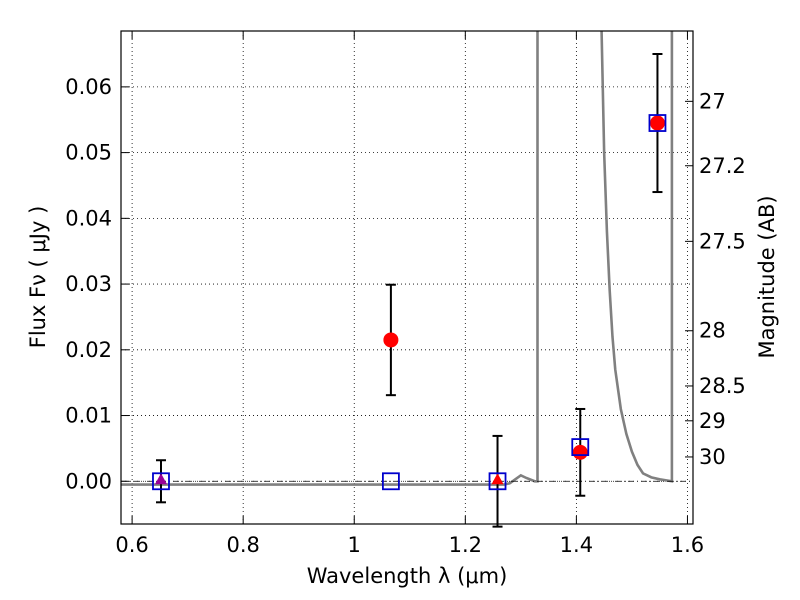 The width and height of the screenshot is (800, 600). I want to click on right-tick-label: 27.2, so click(722, 166).